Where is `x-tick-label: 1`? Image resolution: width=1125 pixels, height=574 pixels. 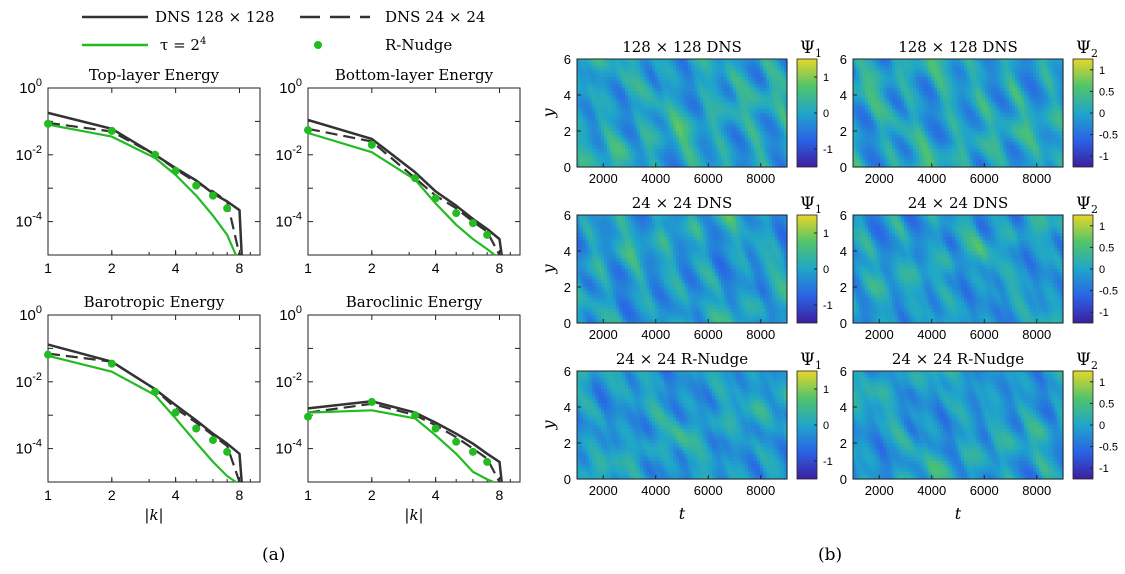
x-tick-label: 1 is located at coordinates (308, 268).